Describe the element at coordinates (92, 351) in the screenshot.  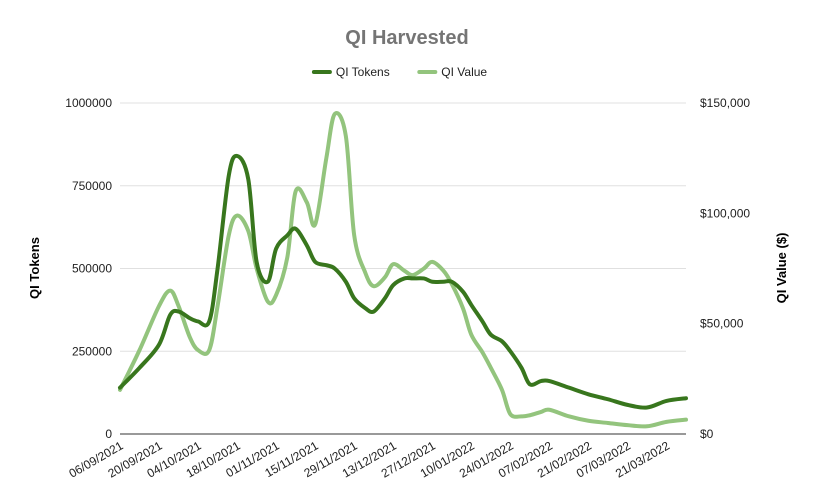
I see `y-tick-label-left: 250000` at that location.